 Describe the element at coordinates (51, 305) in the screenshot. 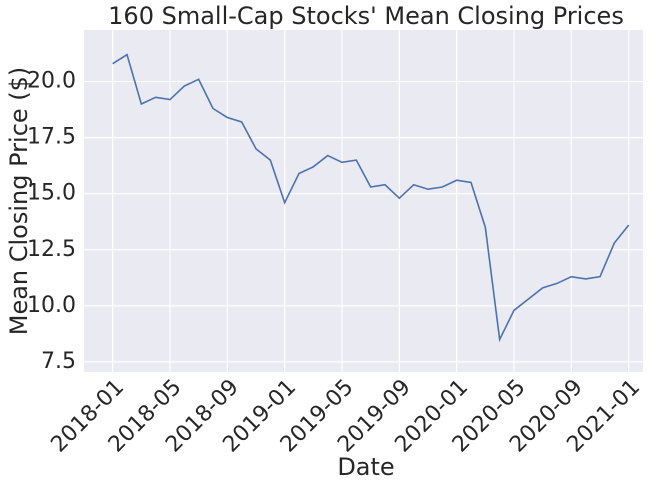

I see `y-tick-label: 10.0` at that location.